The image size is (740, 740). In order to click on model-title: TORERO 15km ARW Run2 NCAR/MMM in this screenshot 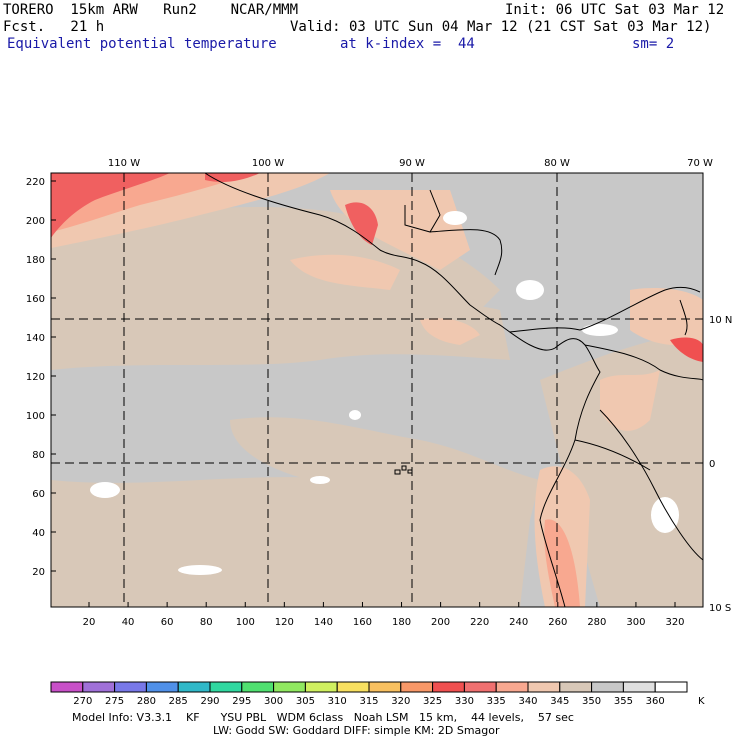, I will do `click(151, 10)`.